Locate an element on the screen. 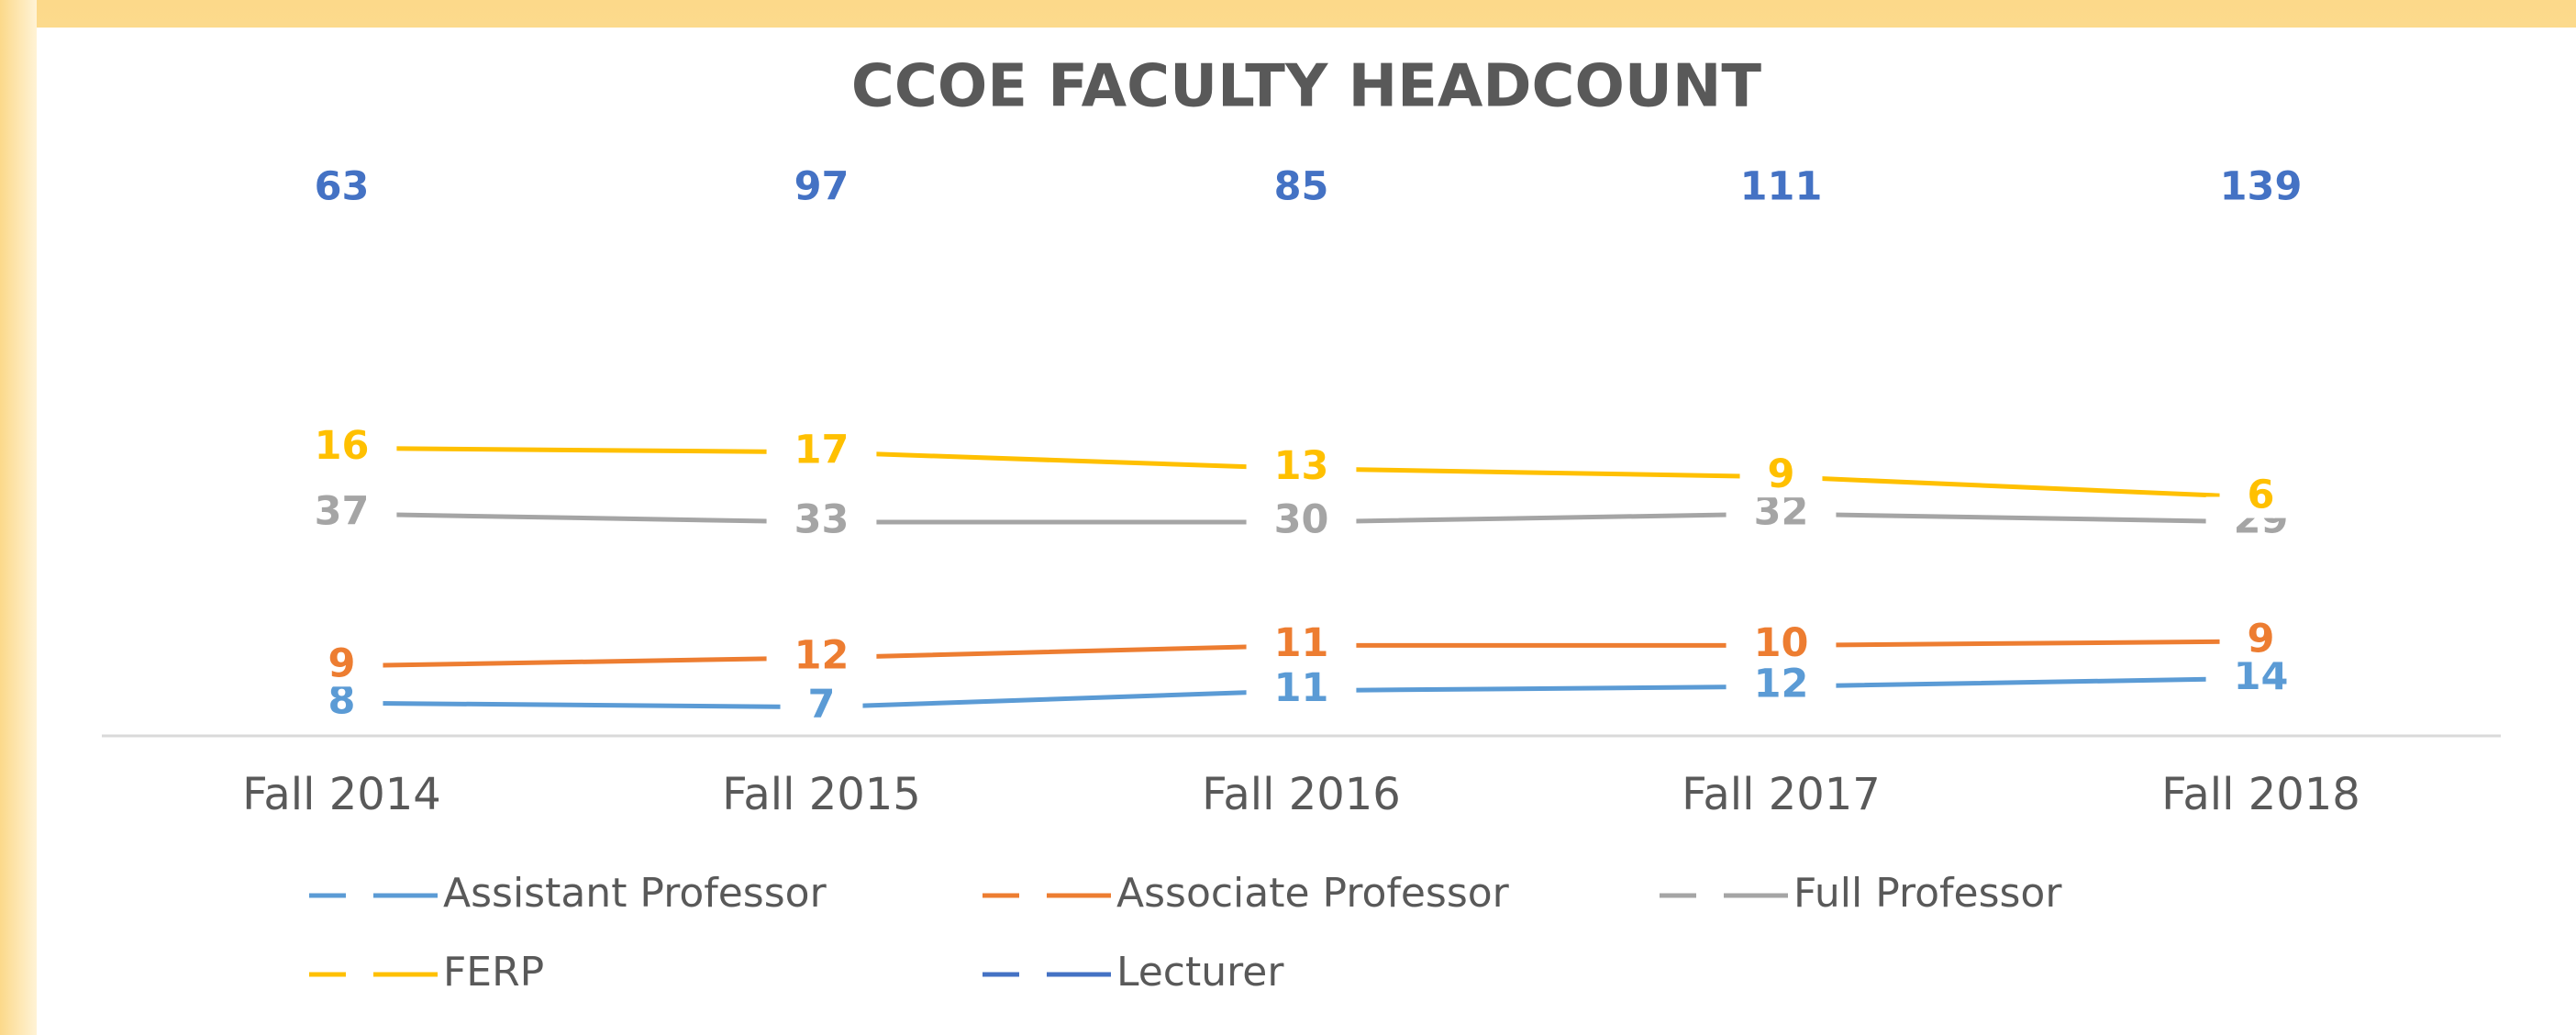  x-tick-label: Fall 2017 is located at coordinates (1781, 794).